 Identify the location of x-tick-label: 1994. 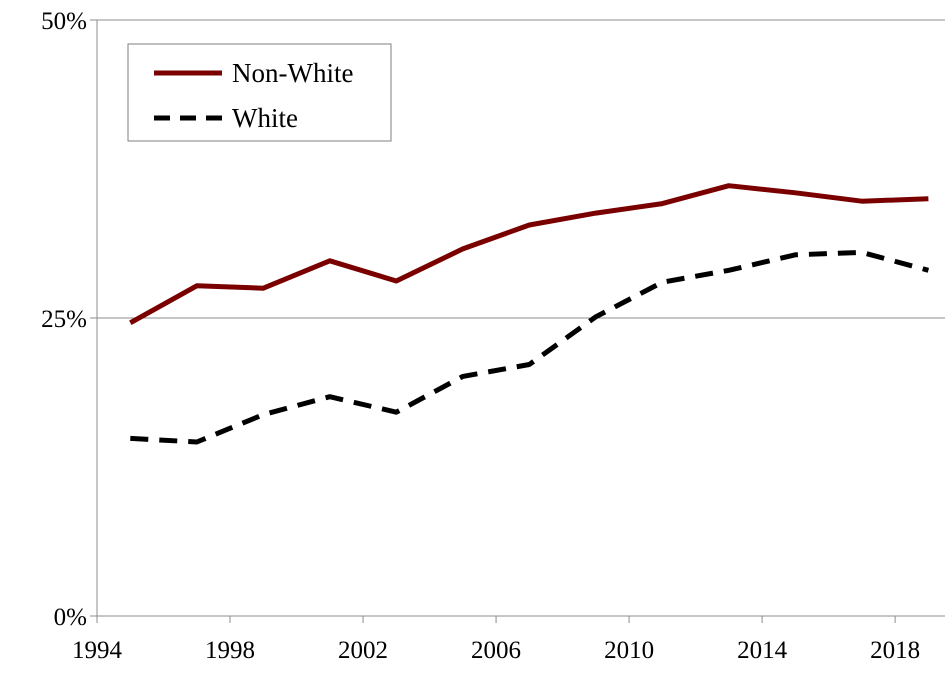
(97, 650).